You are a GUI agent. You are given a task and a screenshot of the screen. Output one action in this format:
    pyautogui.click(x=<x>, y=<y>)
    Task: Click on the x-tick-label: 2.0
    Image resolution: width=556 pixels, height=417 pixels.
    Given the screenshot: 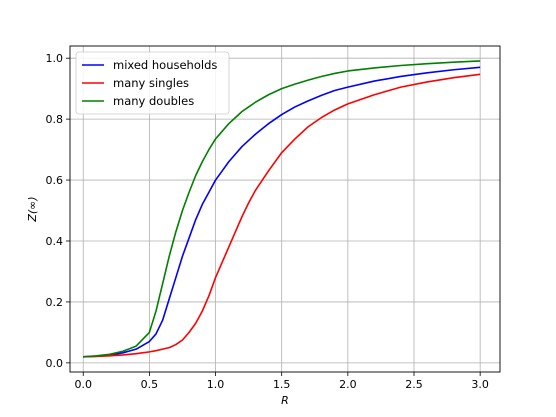 What is the action you would take?
    pyautogui.click(x=348, y=384)
    